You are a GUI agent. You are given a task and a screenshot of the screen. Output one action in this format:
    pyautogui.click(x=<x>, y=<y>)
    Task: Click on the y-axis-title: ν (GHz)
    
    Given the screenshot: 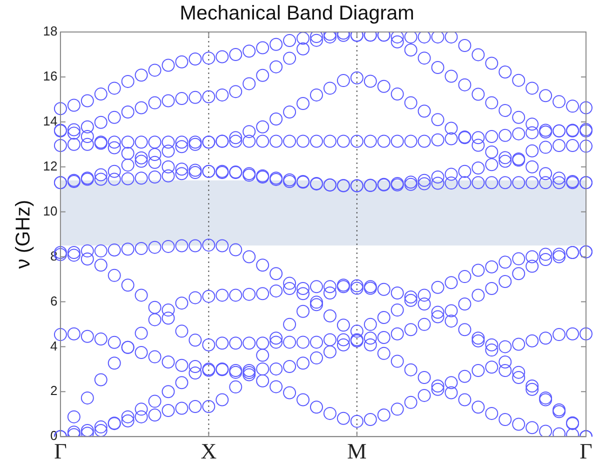 What is the action you would take?
    pyautogui.click(x=23, y=234)
    